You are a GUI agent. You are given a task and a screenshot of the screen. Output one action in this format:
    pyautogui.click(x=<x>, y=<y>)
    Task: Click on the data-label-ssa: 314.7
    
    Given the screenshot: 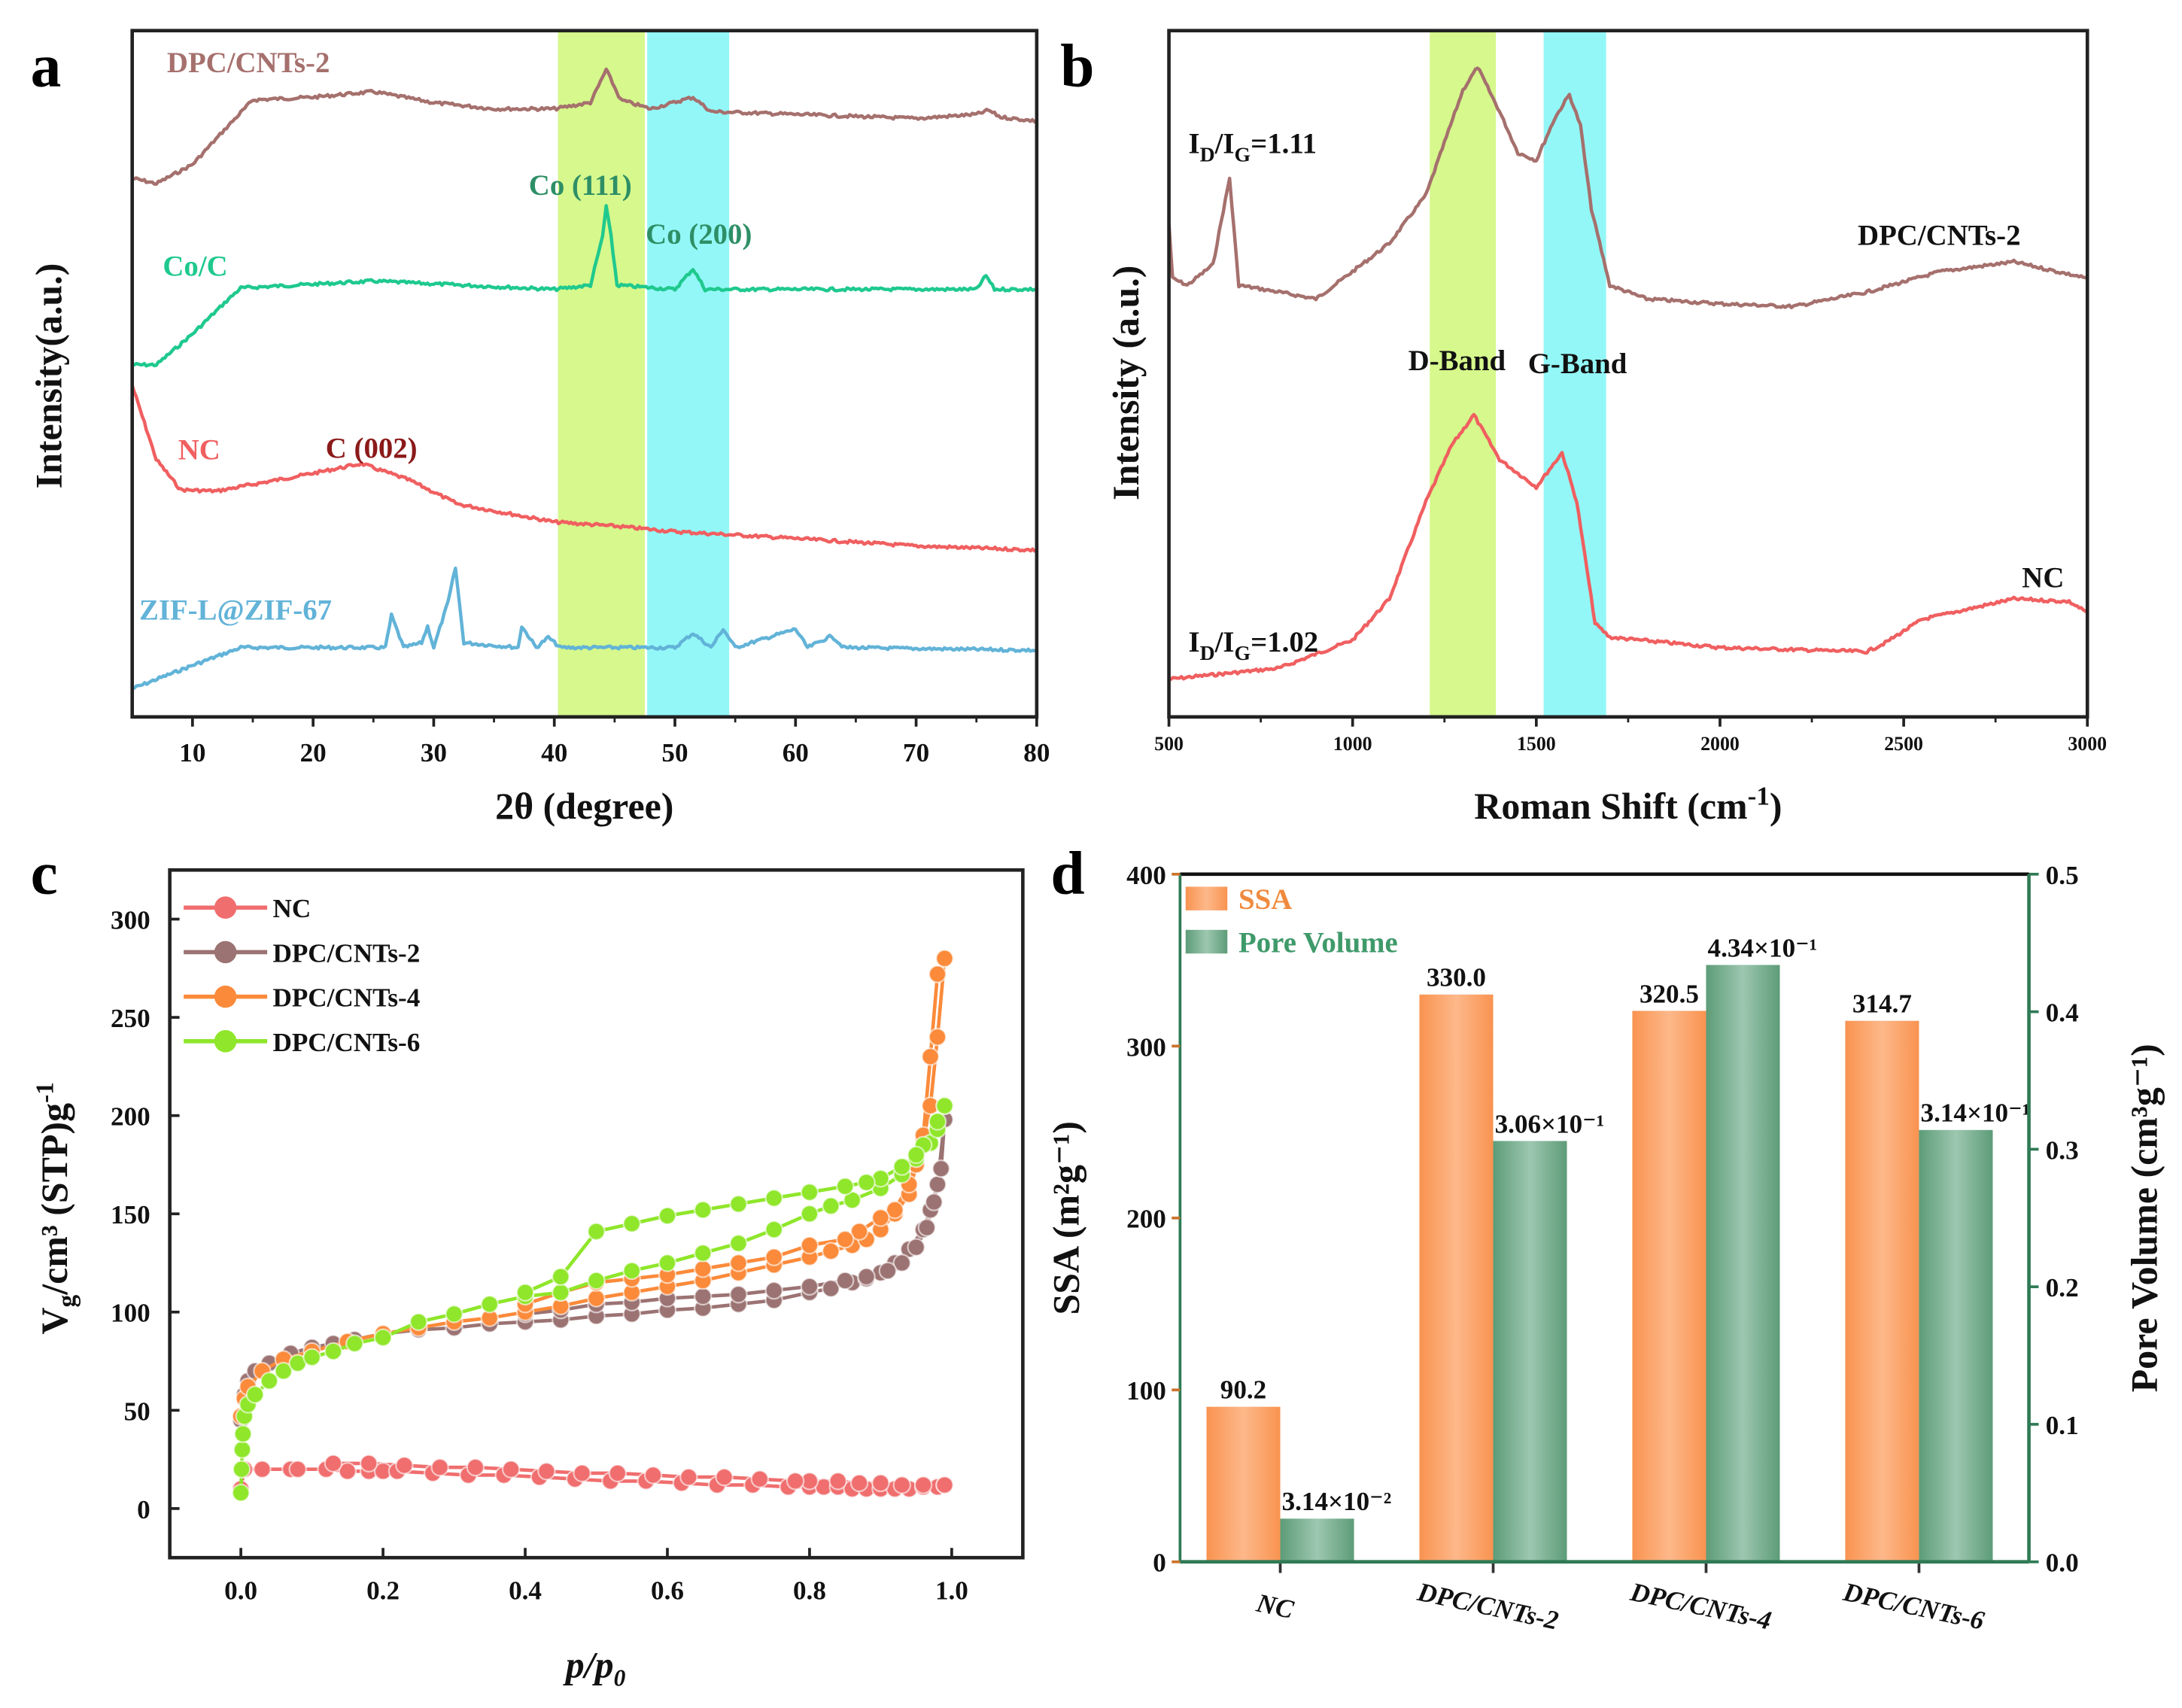 What is the action you would take?
    pyautogui.click(x=1882, y=1004)
    